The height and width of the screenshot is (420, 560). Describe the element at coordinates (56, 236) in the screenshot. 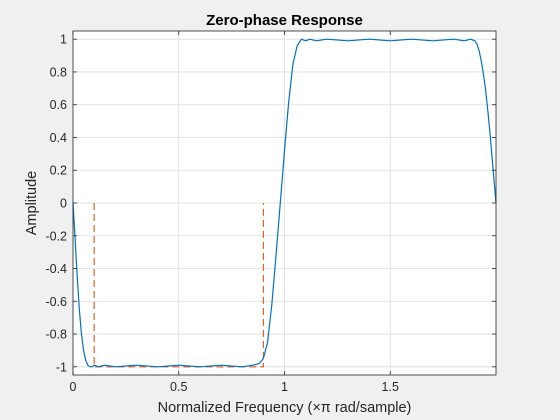

I see `y-tick-label: -0.2` at that location.